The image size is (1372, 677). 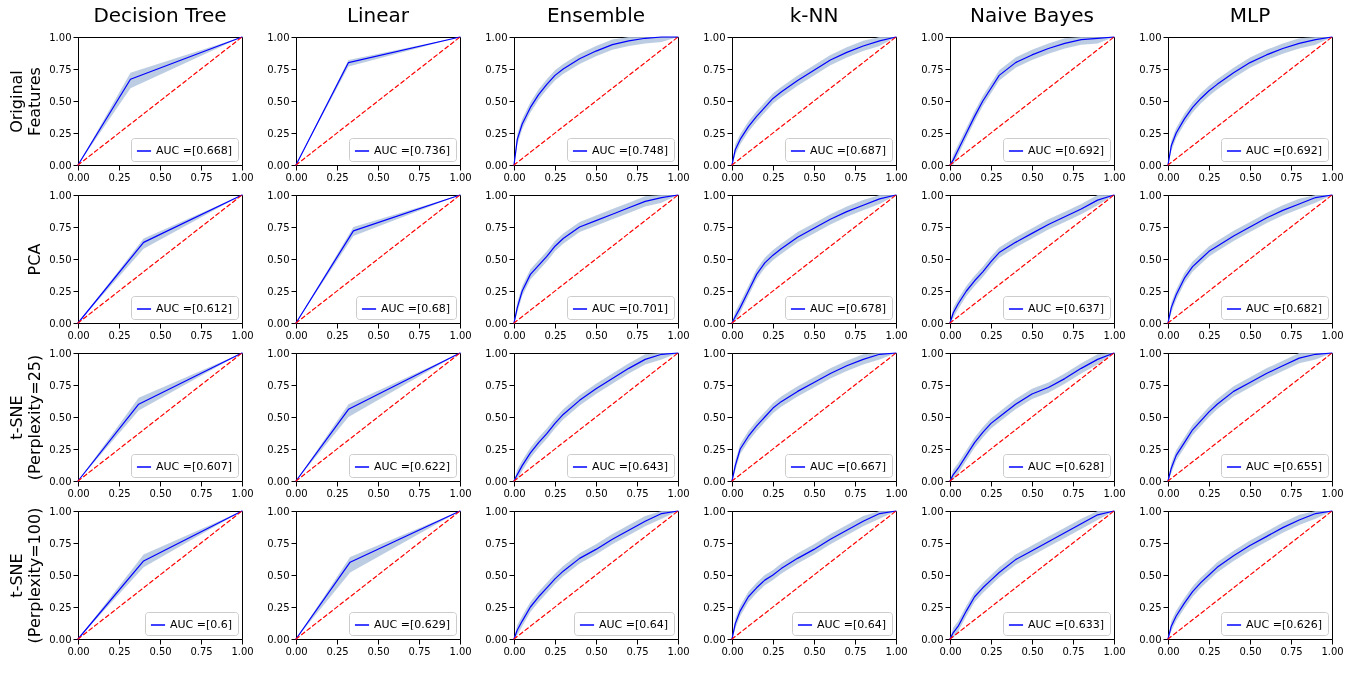 I want to click on legend-label: AUC =[0.701], so click(x=630, y=308).